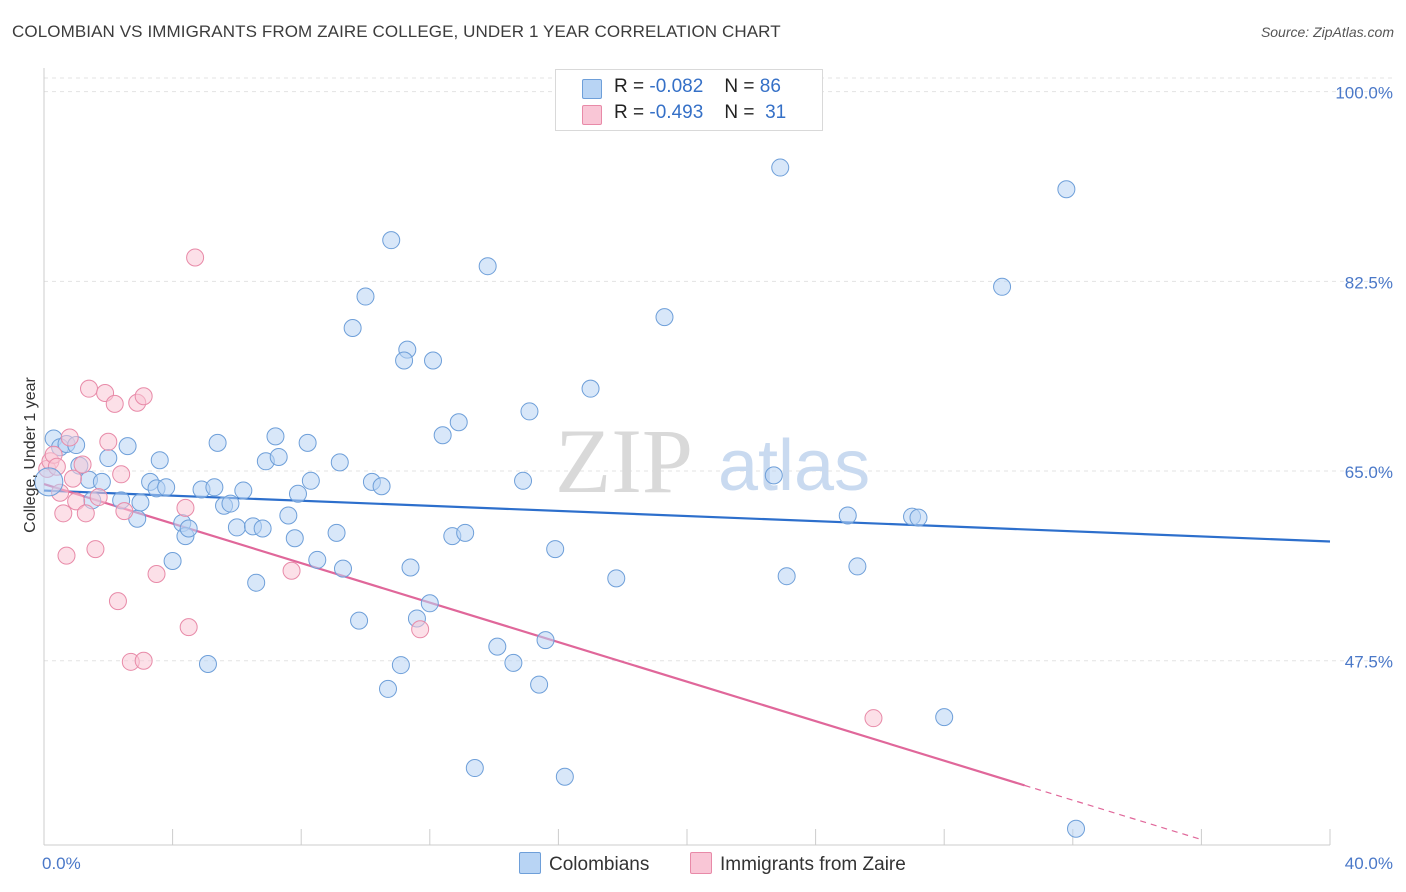  I want to click on y-axis-title: College, Under 1 year, so click(30, 455).